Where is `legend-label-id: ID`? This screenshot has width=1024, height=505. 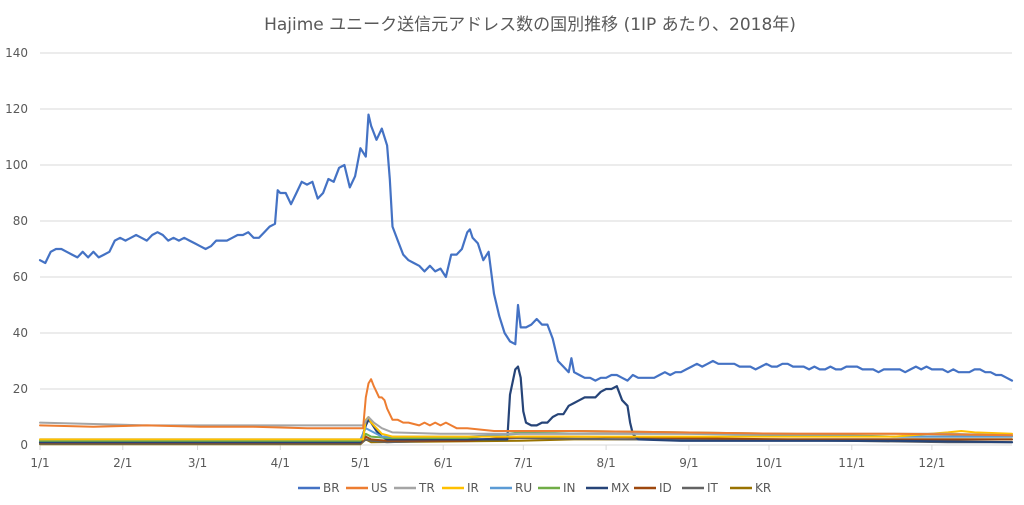 legend-label-id: ID is located at coordinates (665, 488).